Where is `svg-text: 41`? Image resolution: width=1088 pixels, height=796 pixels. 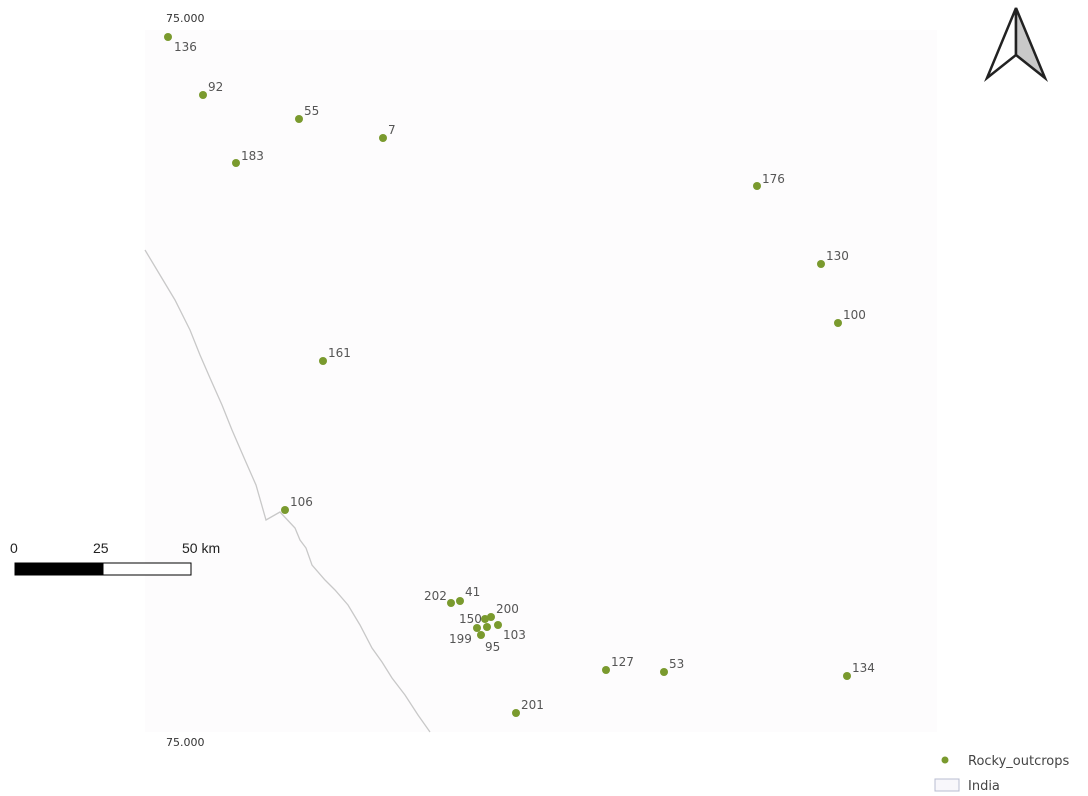
svg-text: 41 is located at coordinates (472, 592).